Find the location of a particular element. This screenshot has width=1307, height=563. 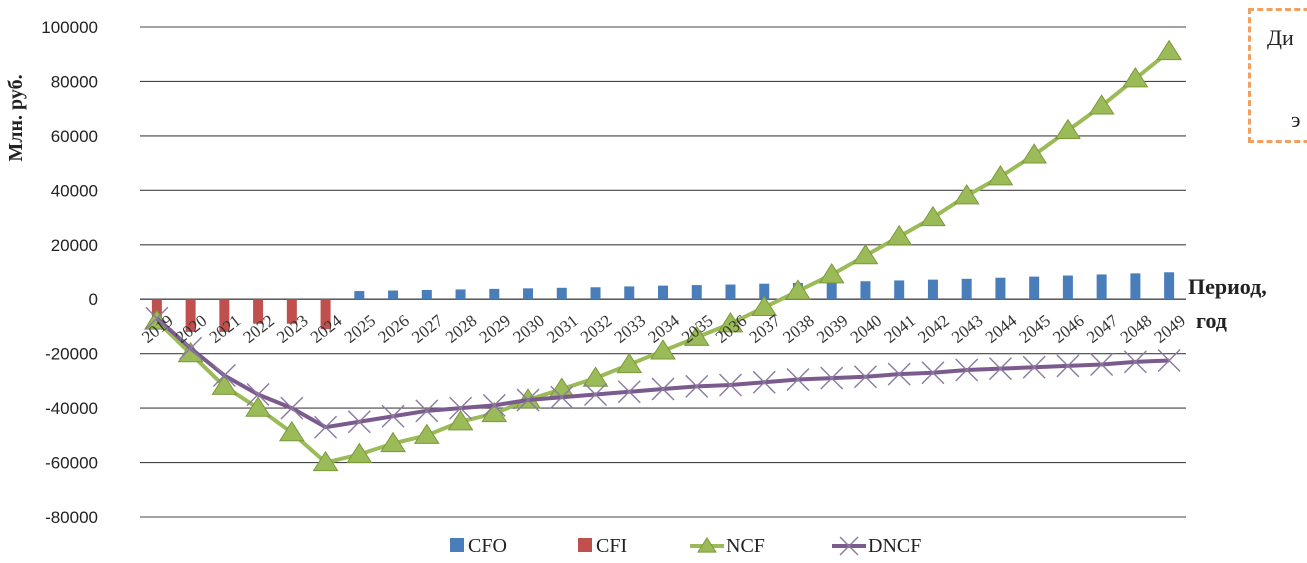

x-tick-label: 2022 is located at coordinates (258, 329).